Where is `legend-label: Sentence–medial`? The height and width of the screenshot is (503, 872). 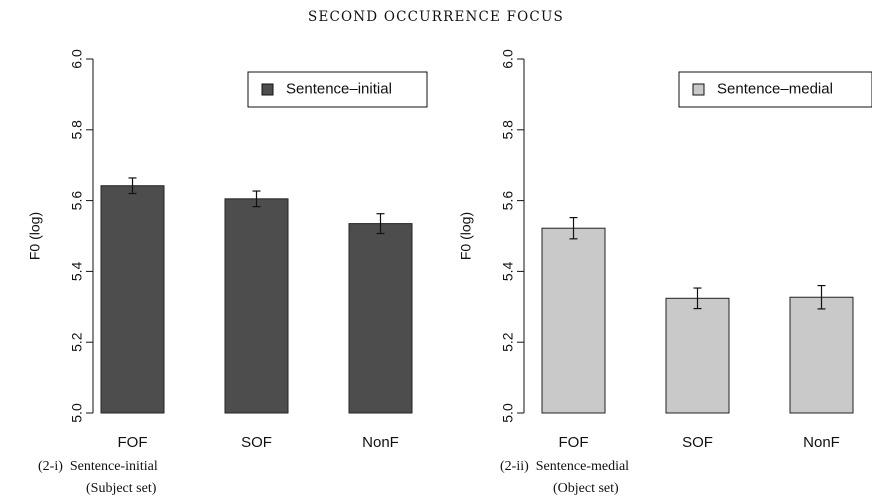 legend-label: Sentence–medial is located at coordinates (775, 88).